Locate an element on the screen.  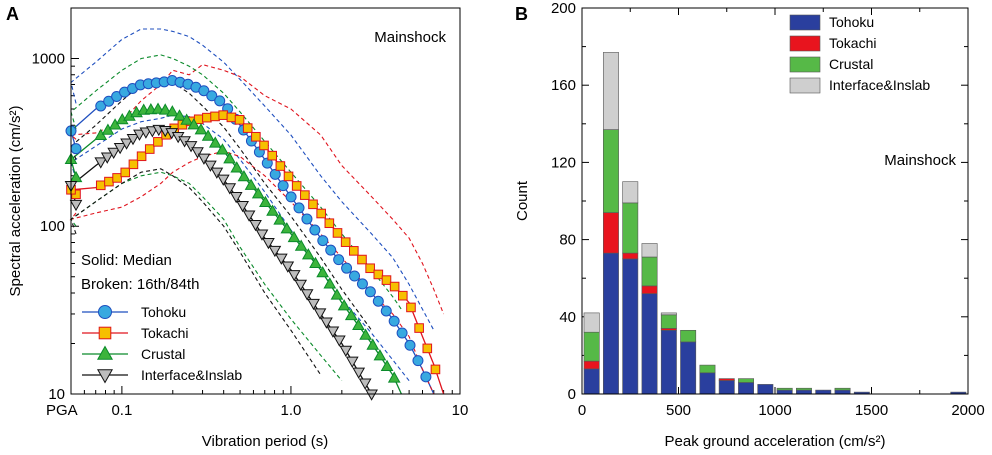
panel-a-x-tick-label: 10 is located at coordinates (460, 410).